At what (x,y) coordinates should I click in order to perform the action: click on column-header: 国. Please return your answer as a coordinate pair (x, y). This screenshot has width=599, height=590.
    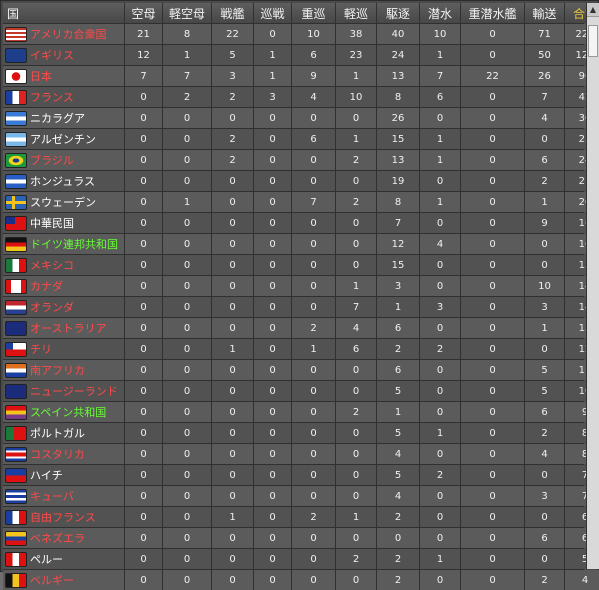
    Looking at the image, I should click on (63, 13).